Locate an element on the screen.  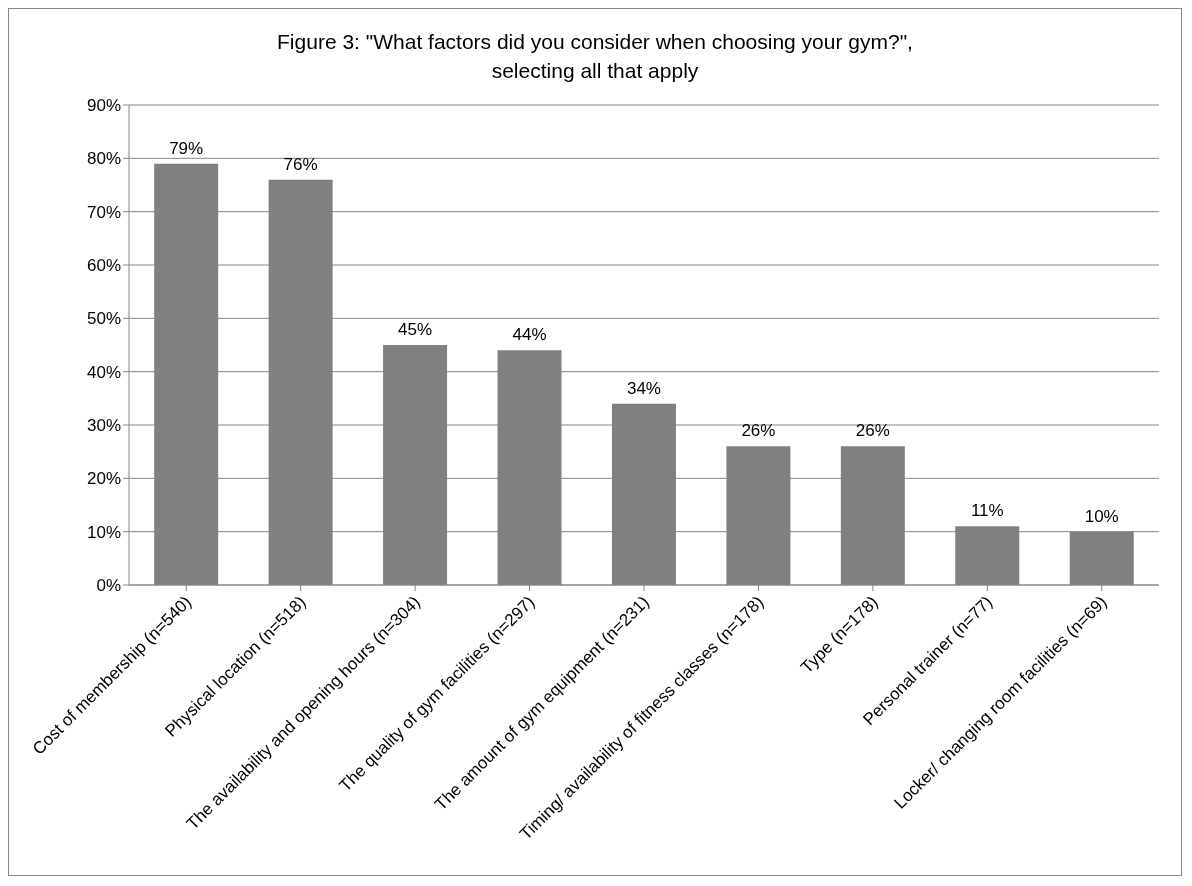
y-tick-label: 80% is located at coordinates (103, 159).